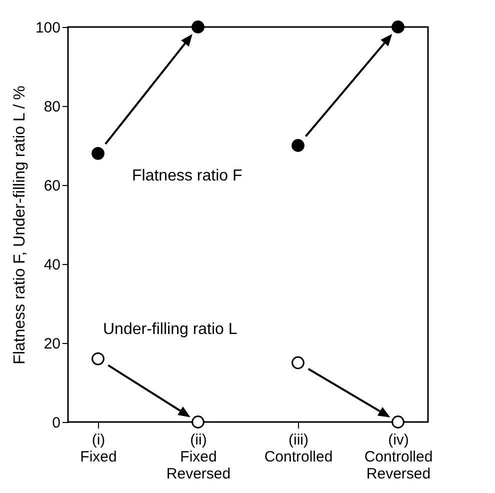 The width and height of the screenshot is (495, 493). What do you see at coordinates (298, 449) in the screenshot?
I see `x-tick-label: (iii) Controlled` at bounding box center [298, 449].